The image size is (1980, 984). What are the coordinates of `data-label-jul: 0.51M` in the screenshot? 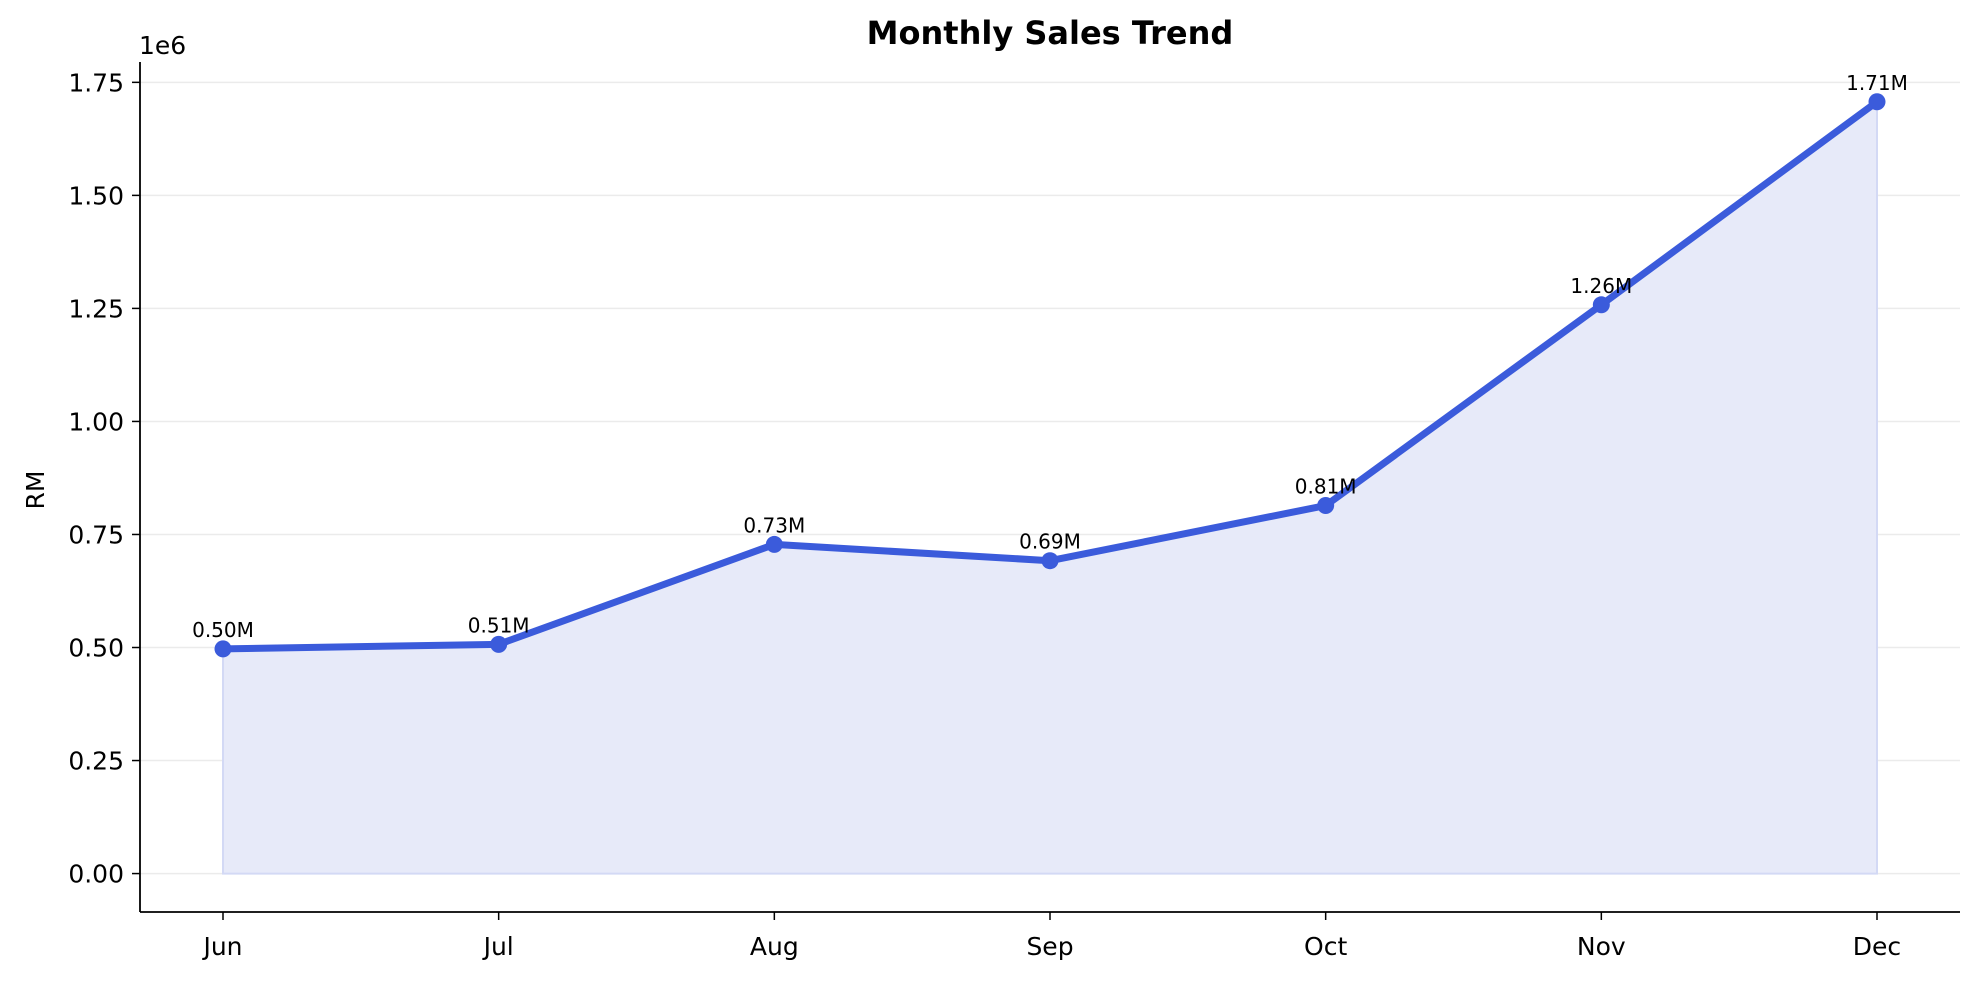 It's located at (499, 625).